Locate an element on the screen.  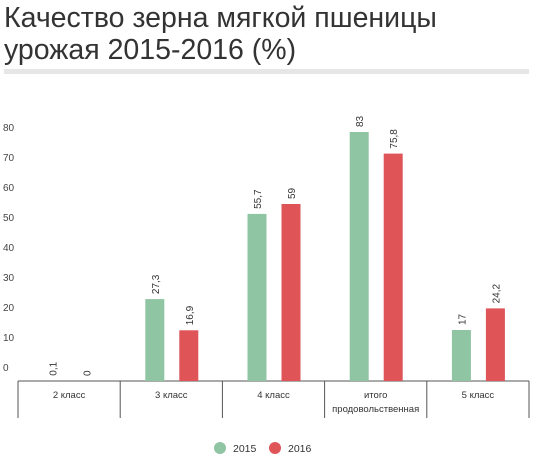
legend-marker-2015 is located at coordinates (220, 448).